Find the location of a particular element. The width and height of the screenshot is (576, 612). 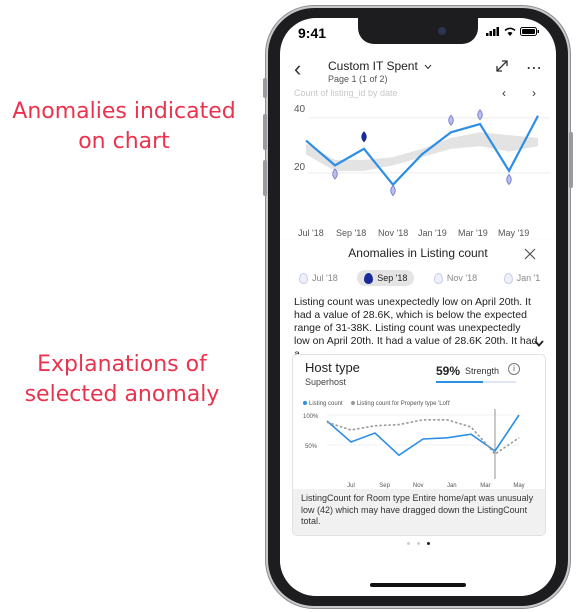

y-tick-label: 50% is located at coordinates (311, 447).